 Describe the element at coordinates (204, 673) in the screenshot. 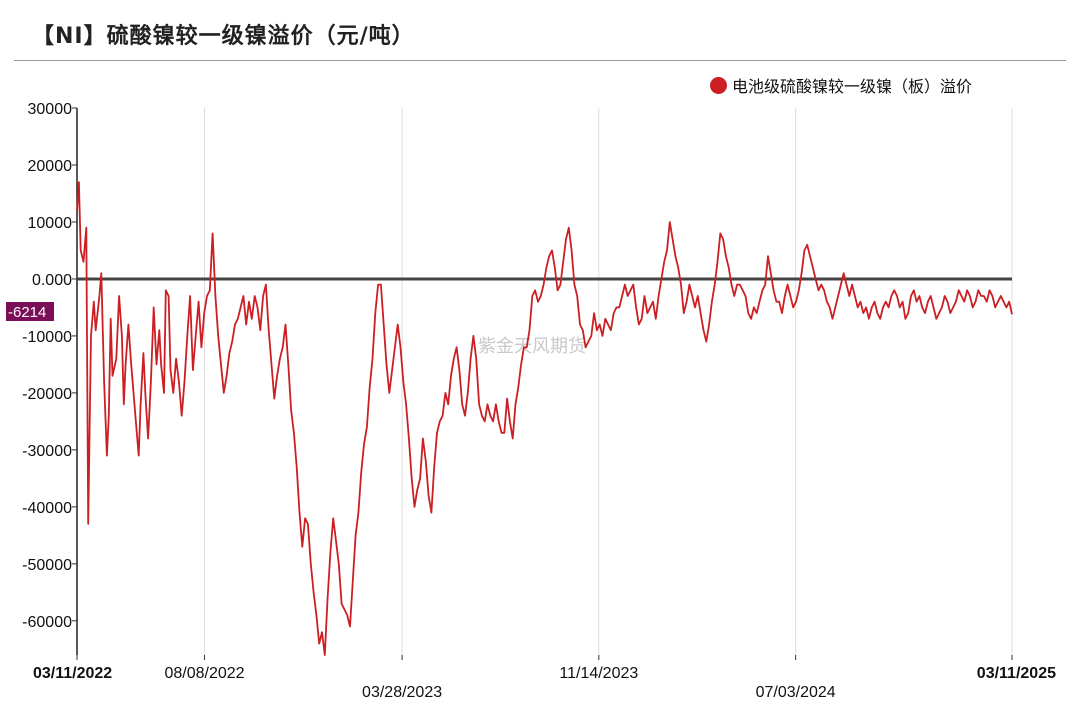

I see `x-tick-label: 08/08/2022` at that location.